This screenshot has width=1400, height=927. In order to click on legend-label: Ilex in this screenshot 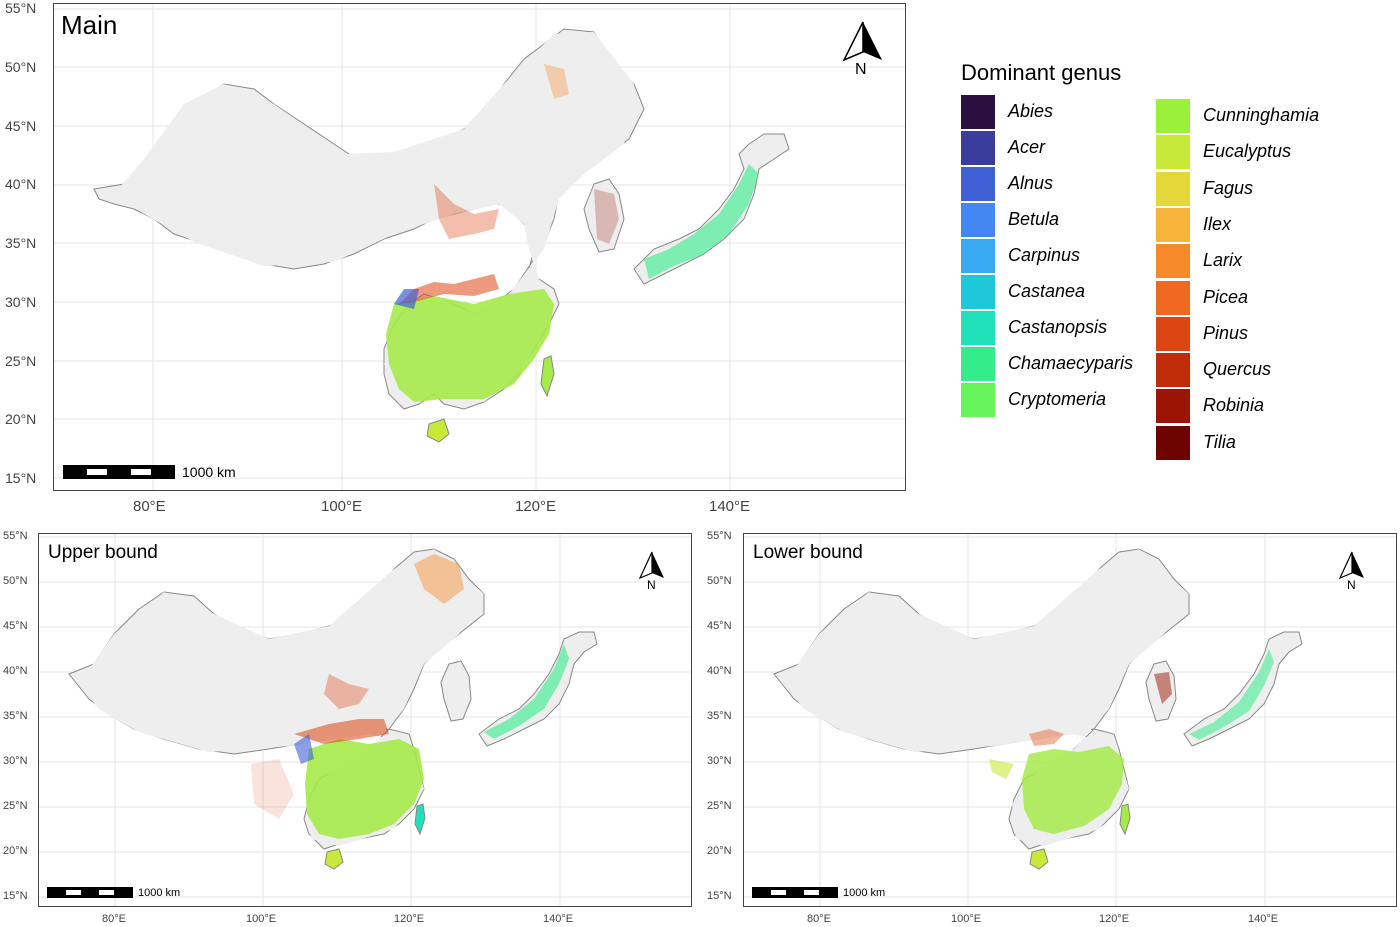, I will do `click(1217, 223)`.